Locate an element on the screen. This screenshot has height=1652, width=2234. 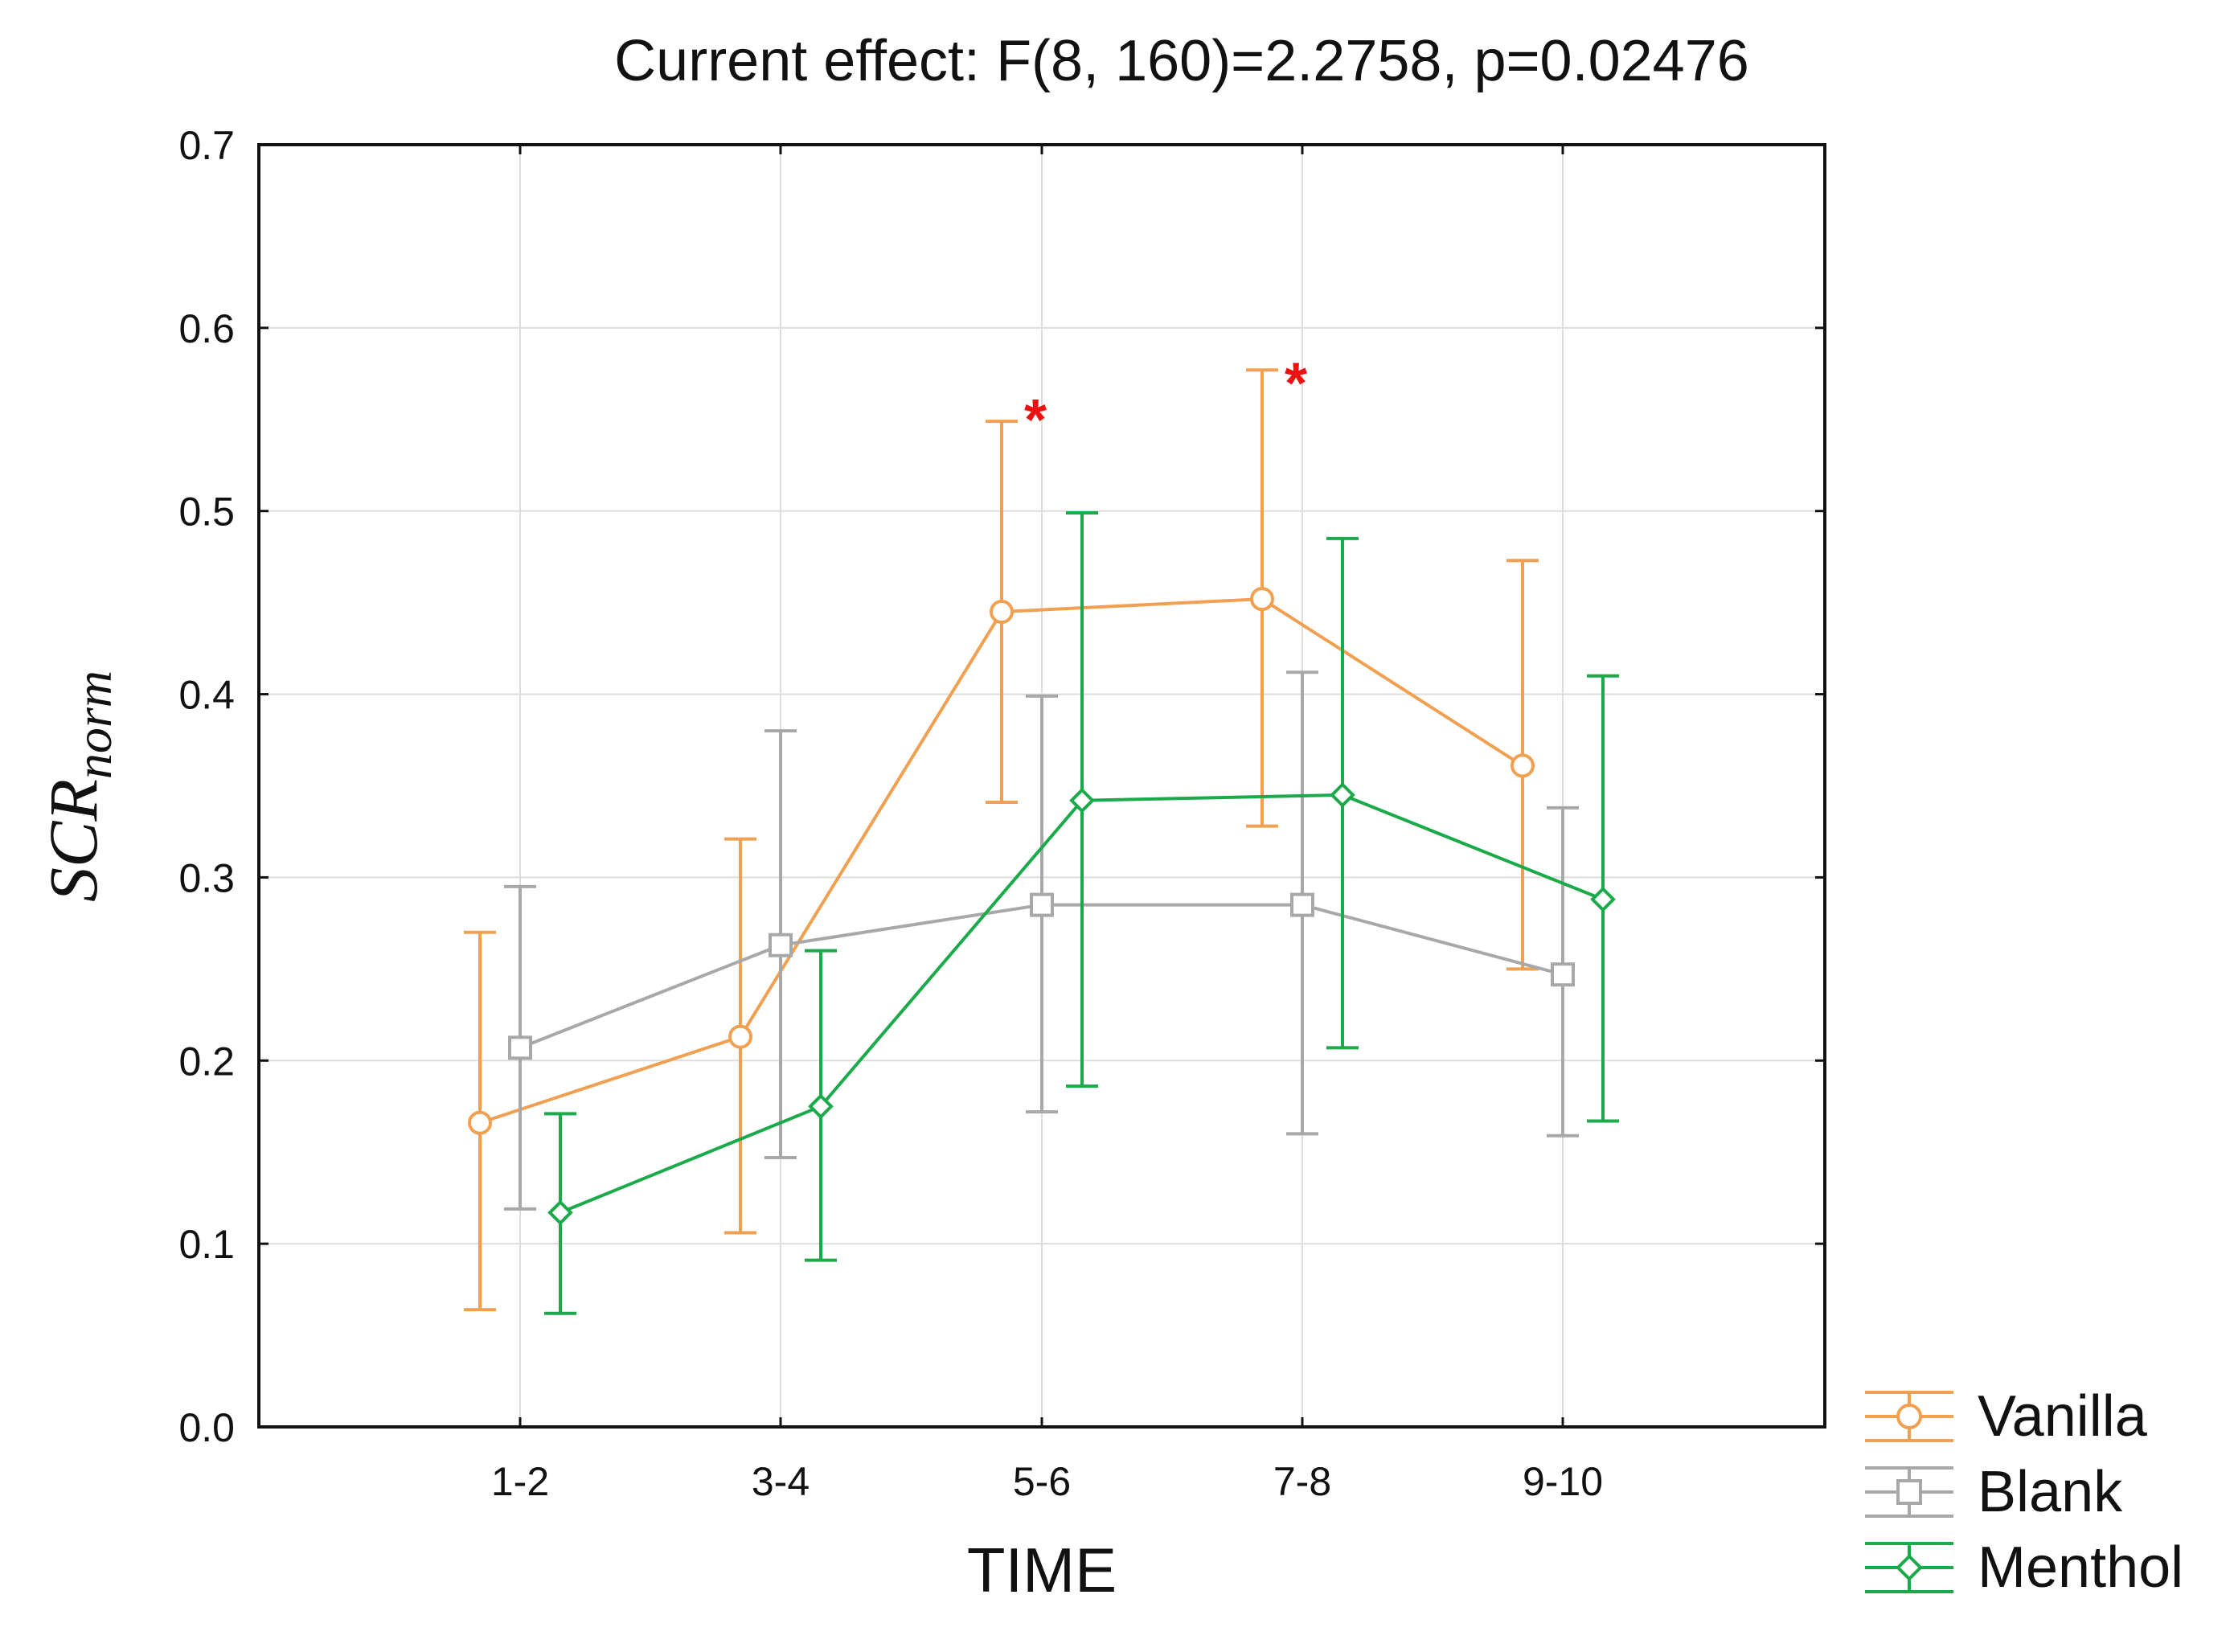
legend-marker-menthol is located at coordinates (1909, 1567).